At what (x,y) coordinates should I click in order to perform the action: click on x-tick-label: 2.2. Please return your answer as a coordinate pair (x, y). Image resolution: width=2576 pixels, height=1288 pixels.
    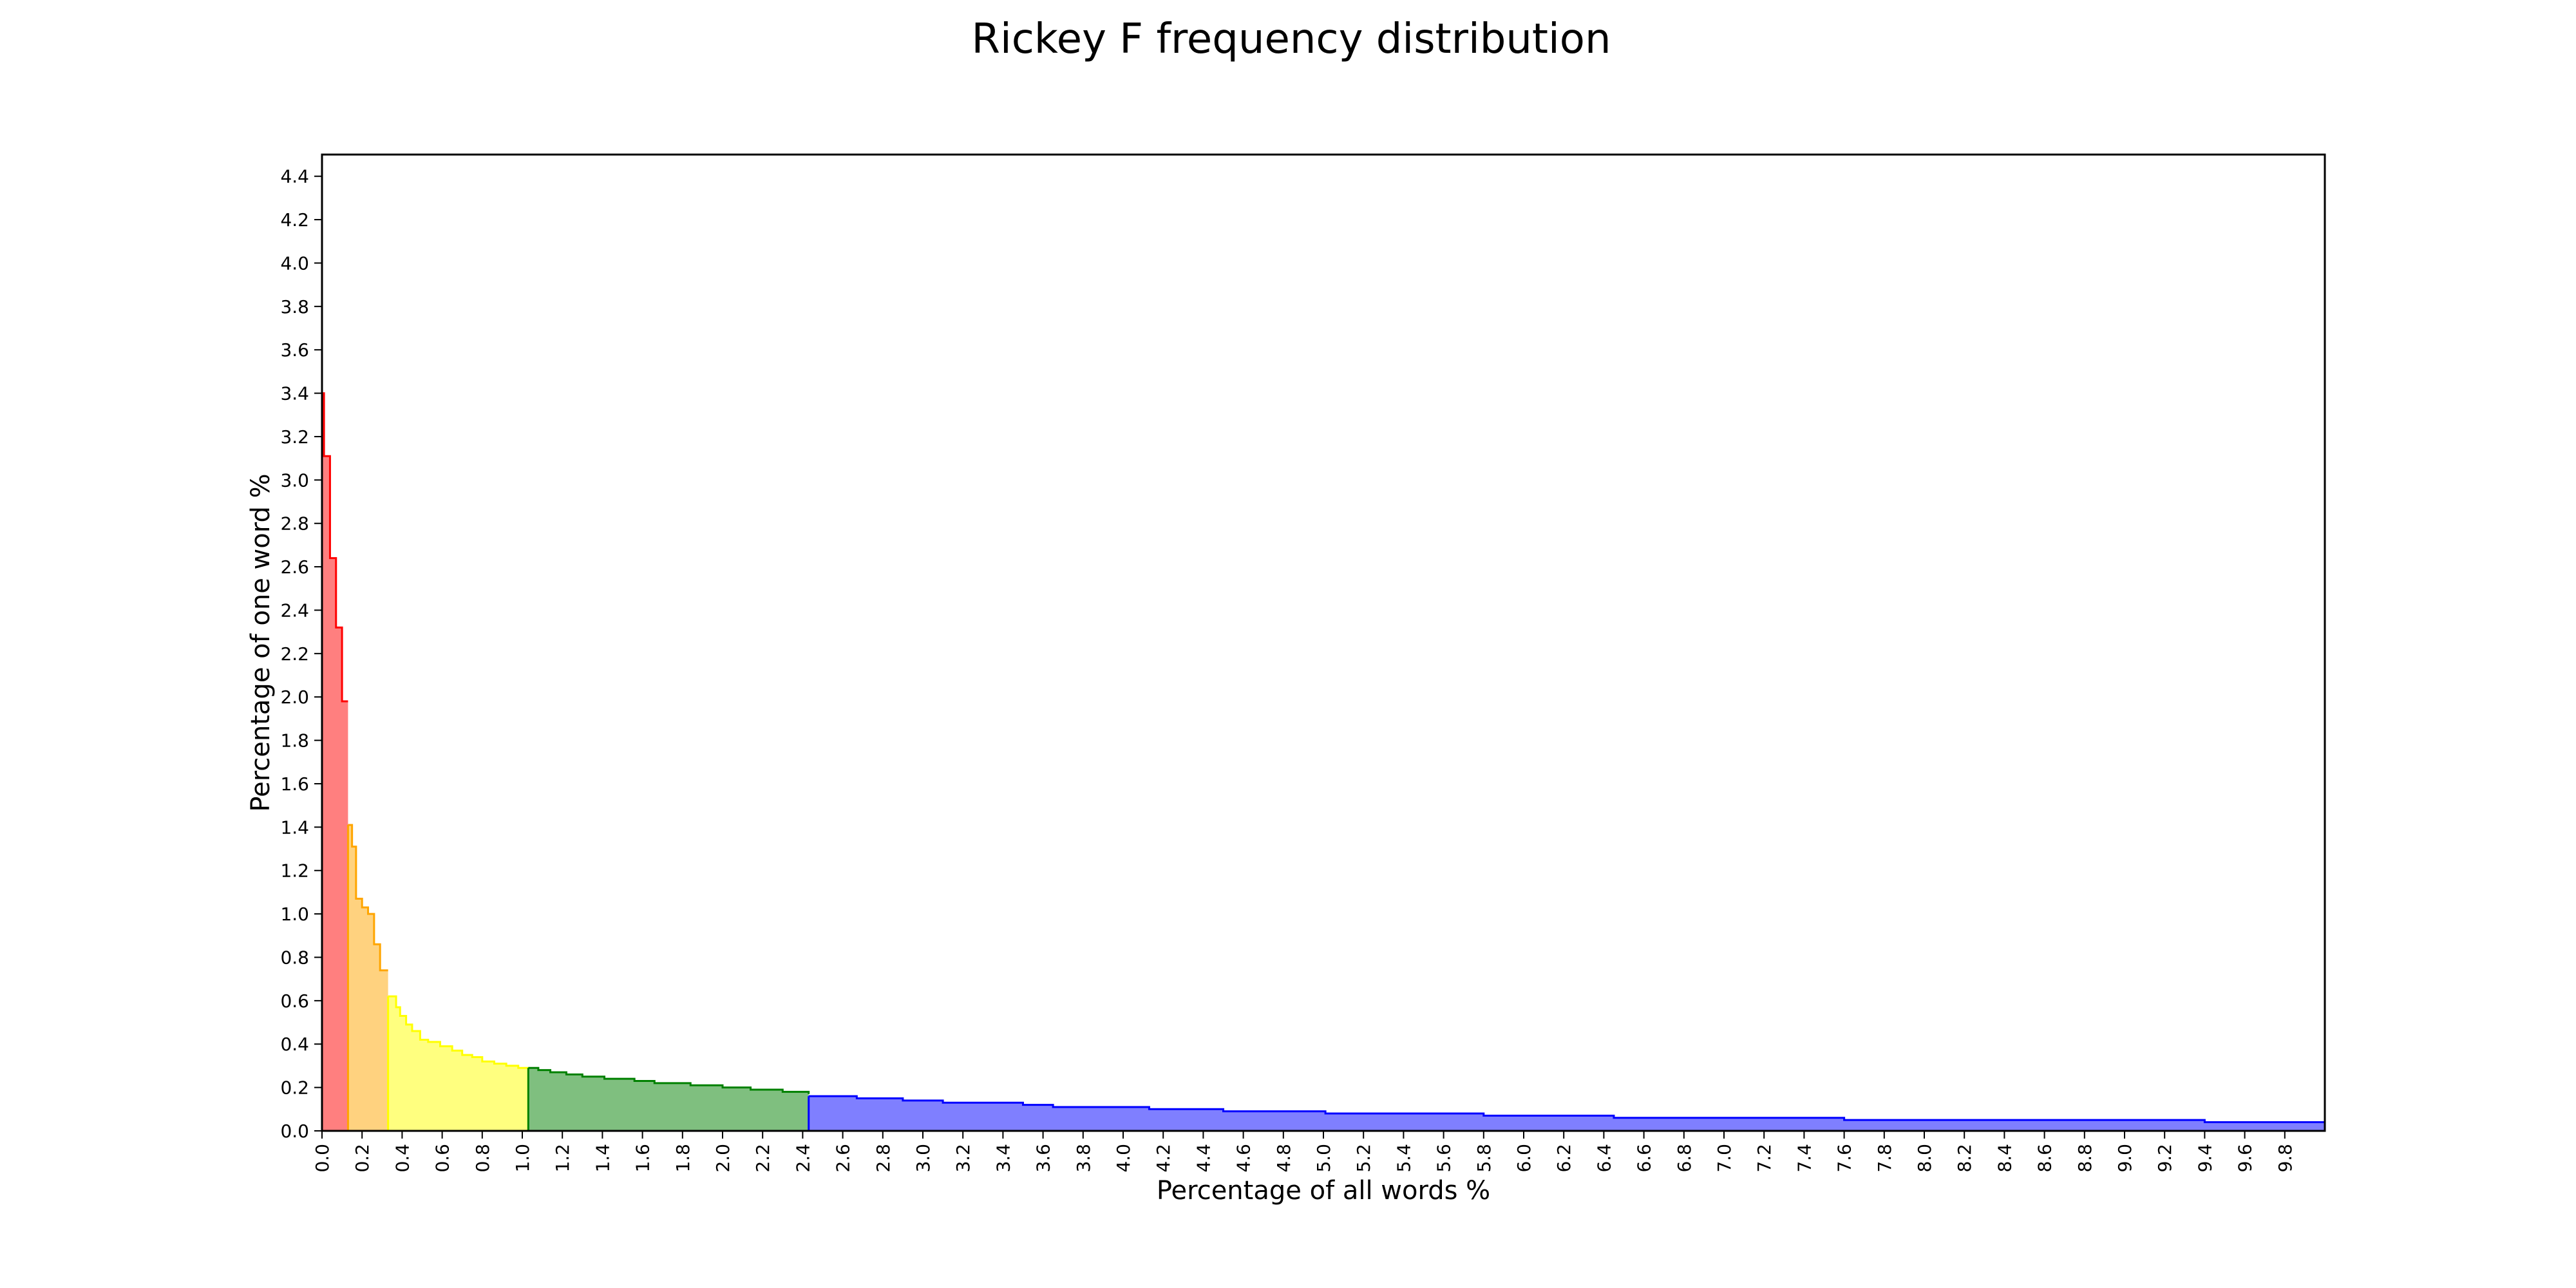
    Looking at the image, I should click on (762, 1158).